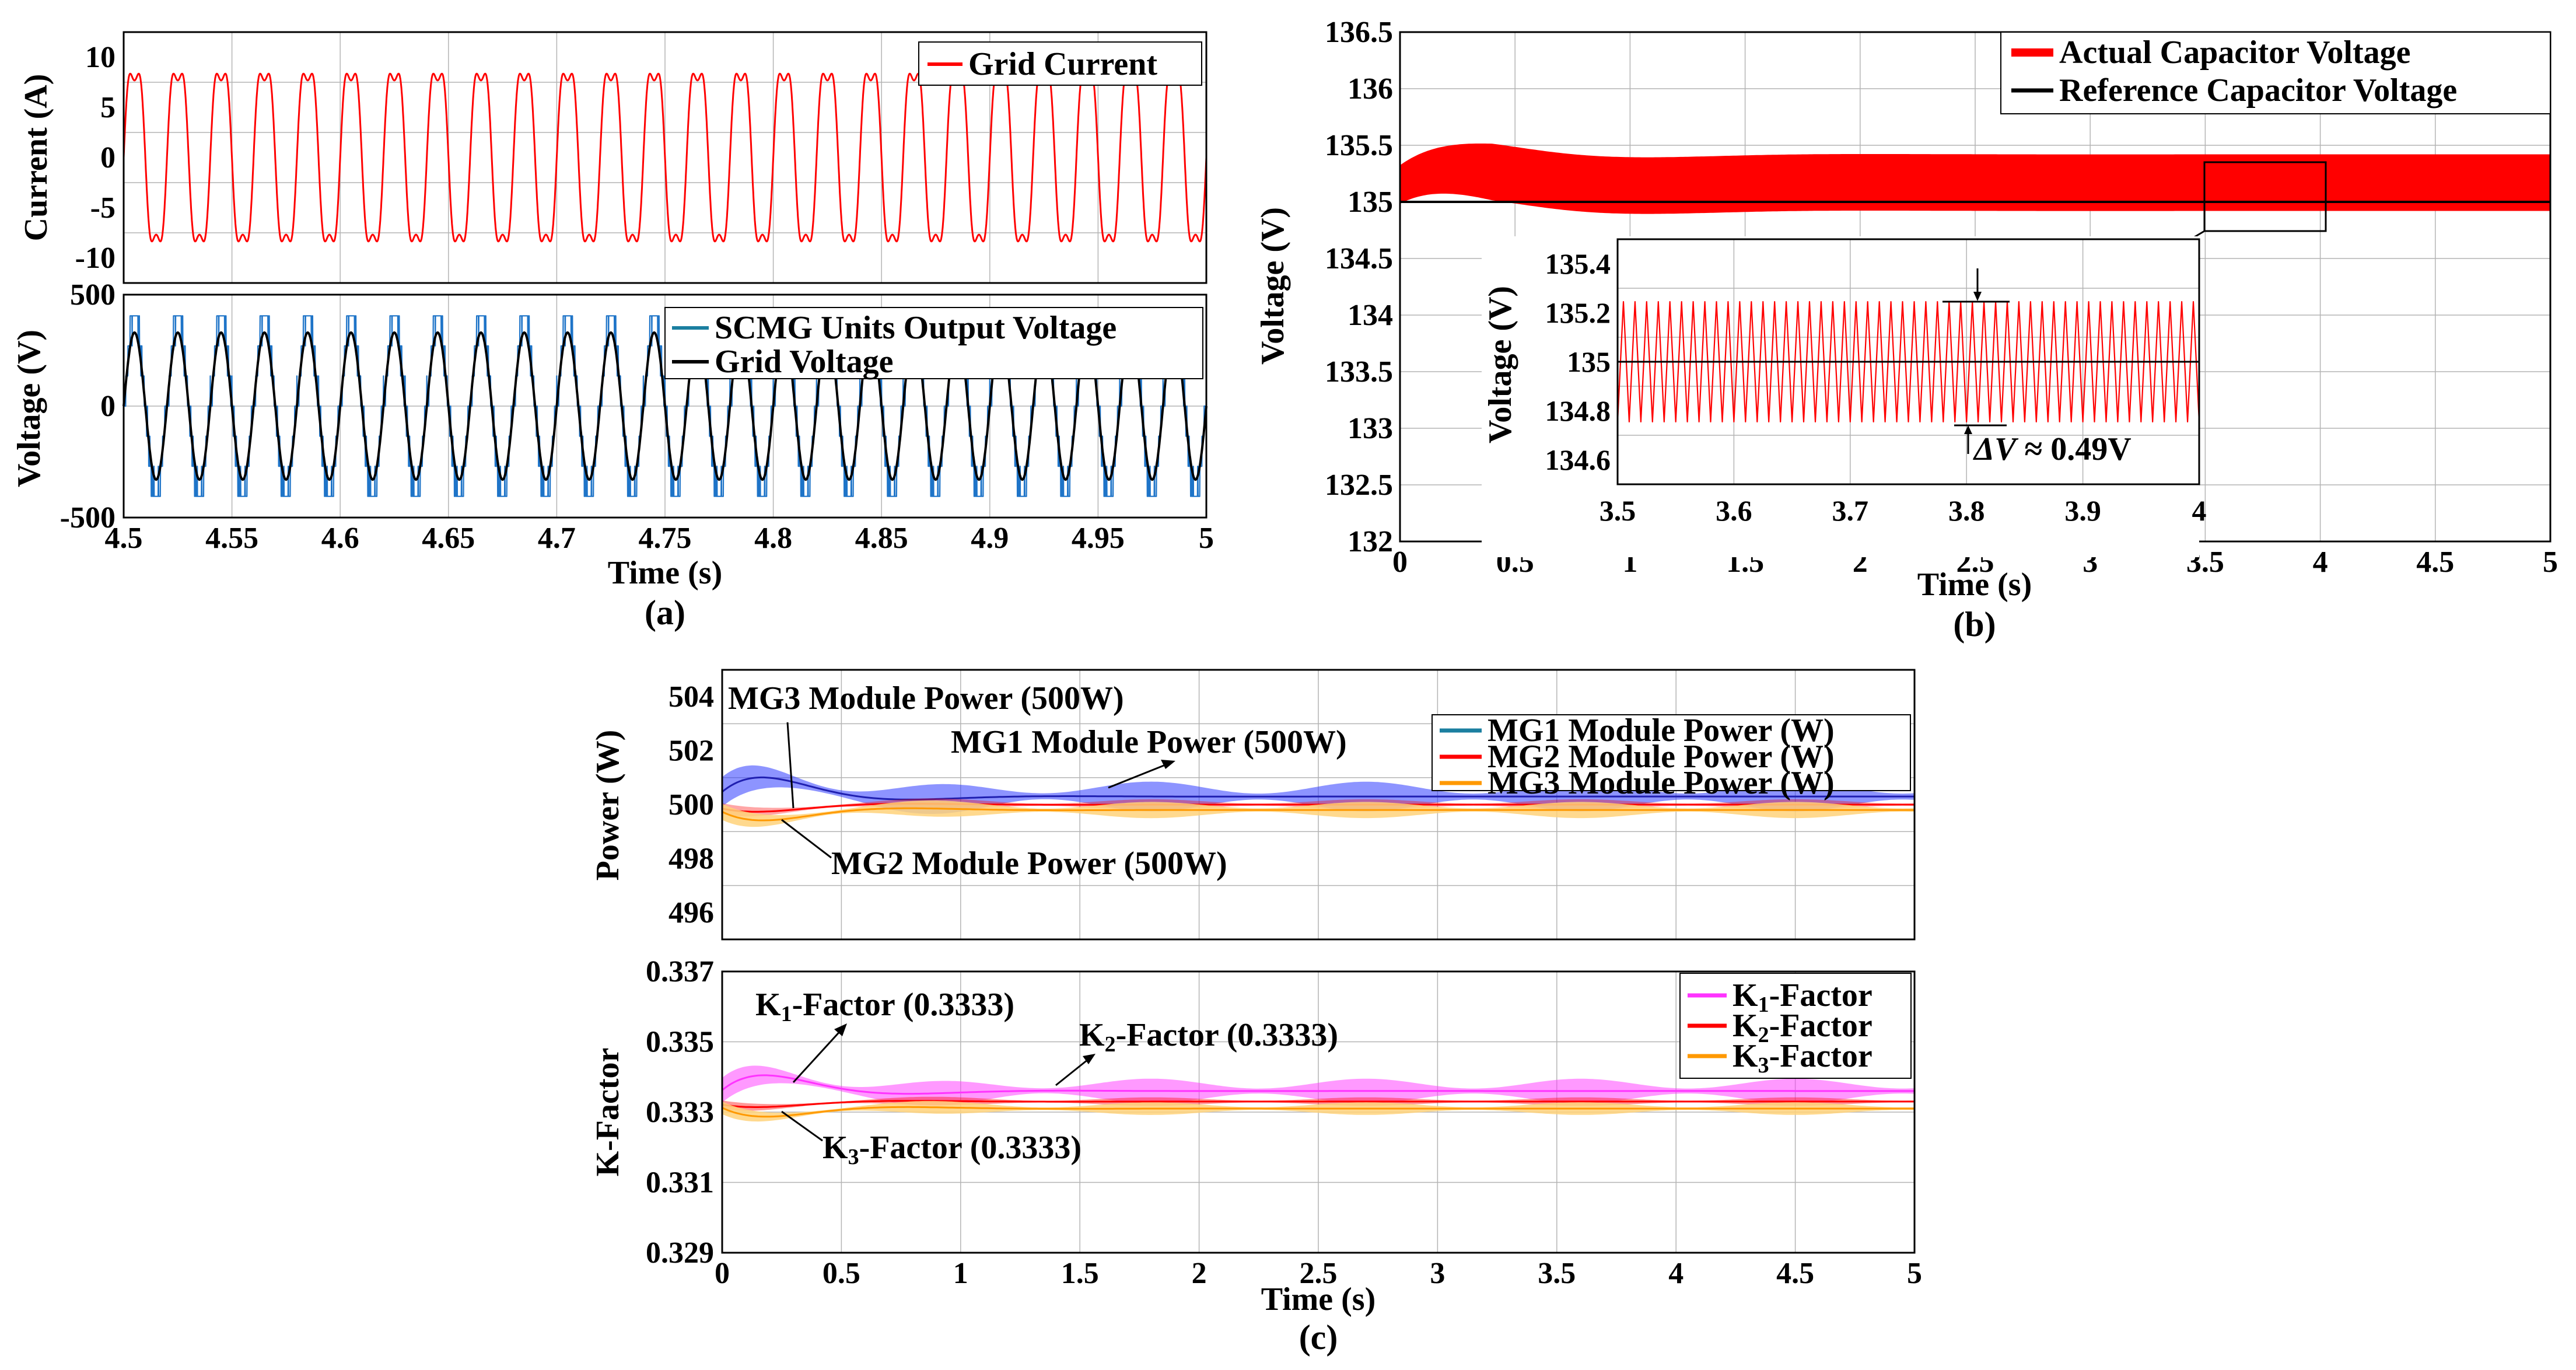 The height and width of the screenshot is (1370, 2576). I want to click on ann-k3-rest: -Factor (0.3333), so click(970, 1148).